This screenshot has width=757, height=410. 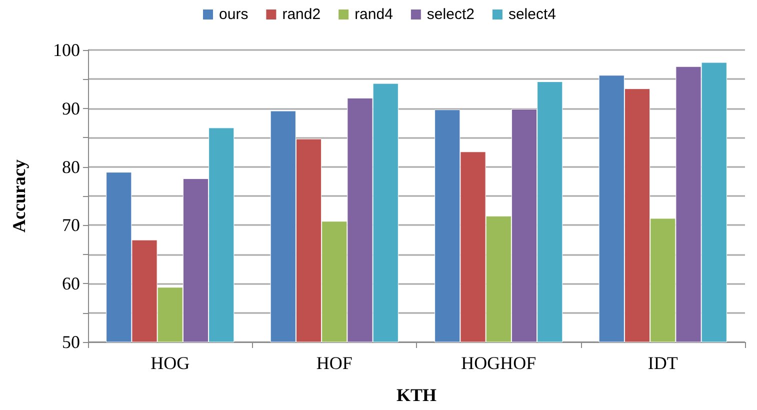 I want to click on y-tick-label: 80, so click(x=71, y=166).